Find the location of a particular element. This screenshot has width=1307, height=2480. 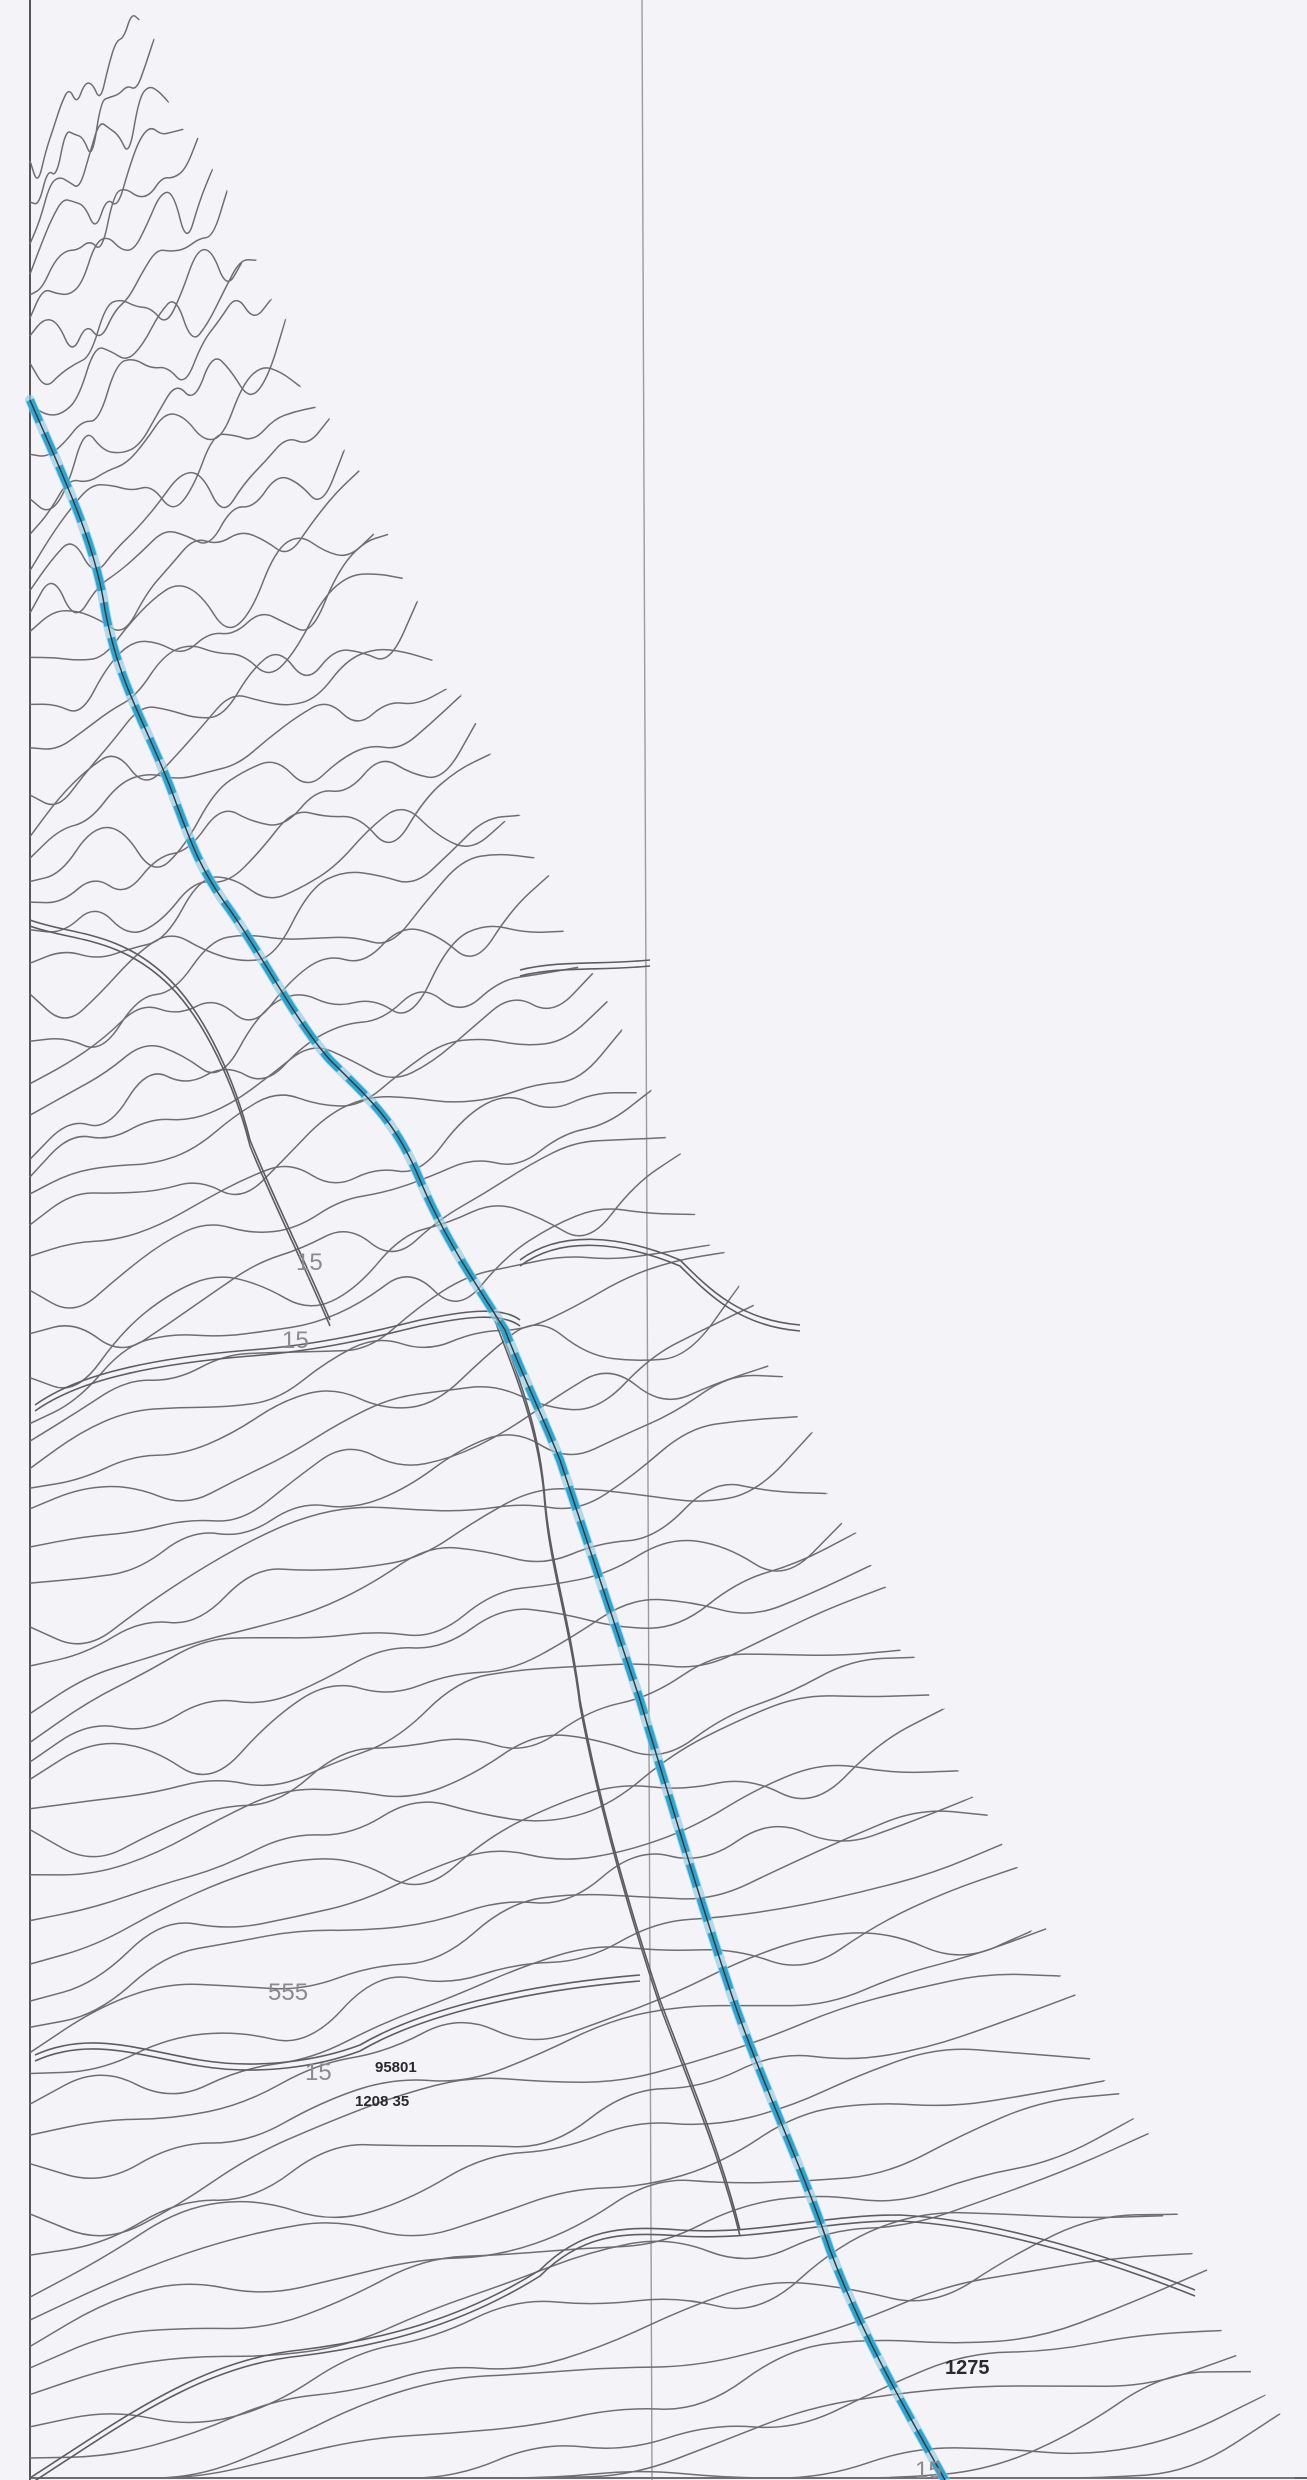

sheet-fold-line is located at coordinates (647, 1240).